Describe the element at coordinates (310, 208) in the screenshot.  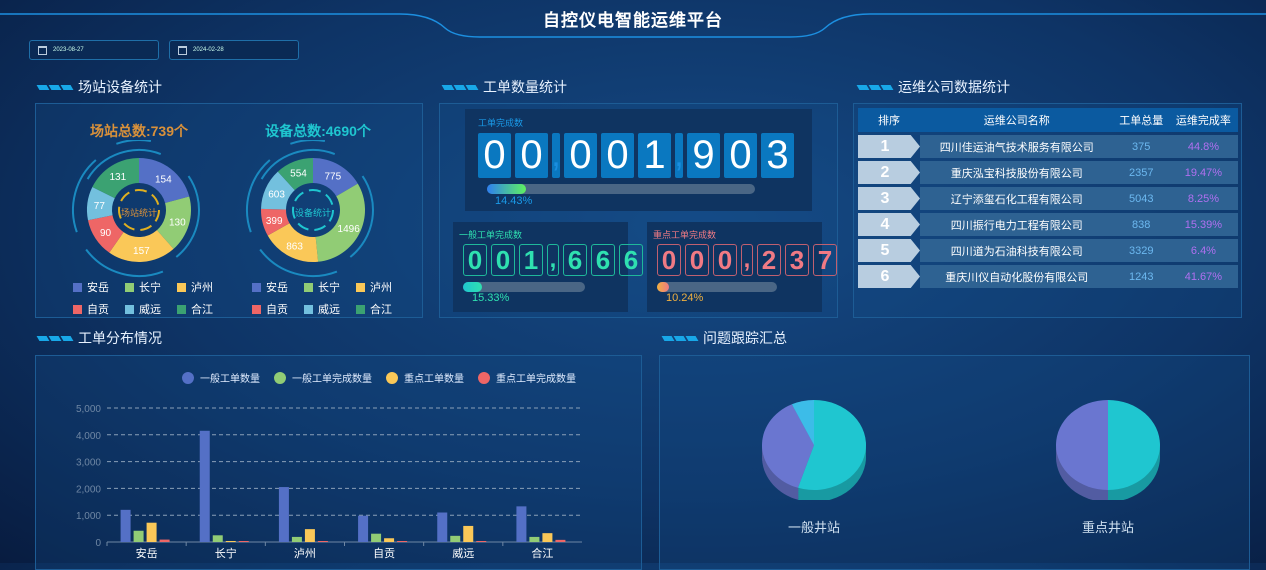
I see `device-donut-chart: 775 1496 863 399 603 554` at that location.